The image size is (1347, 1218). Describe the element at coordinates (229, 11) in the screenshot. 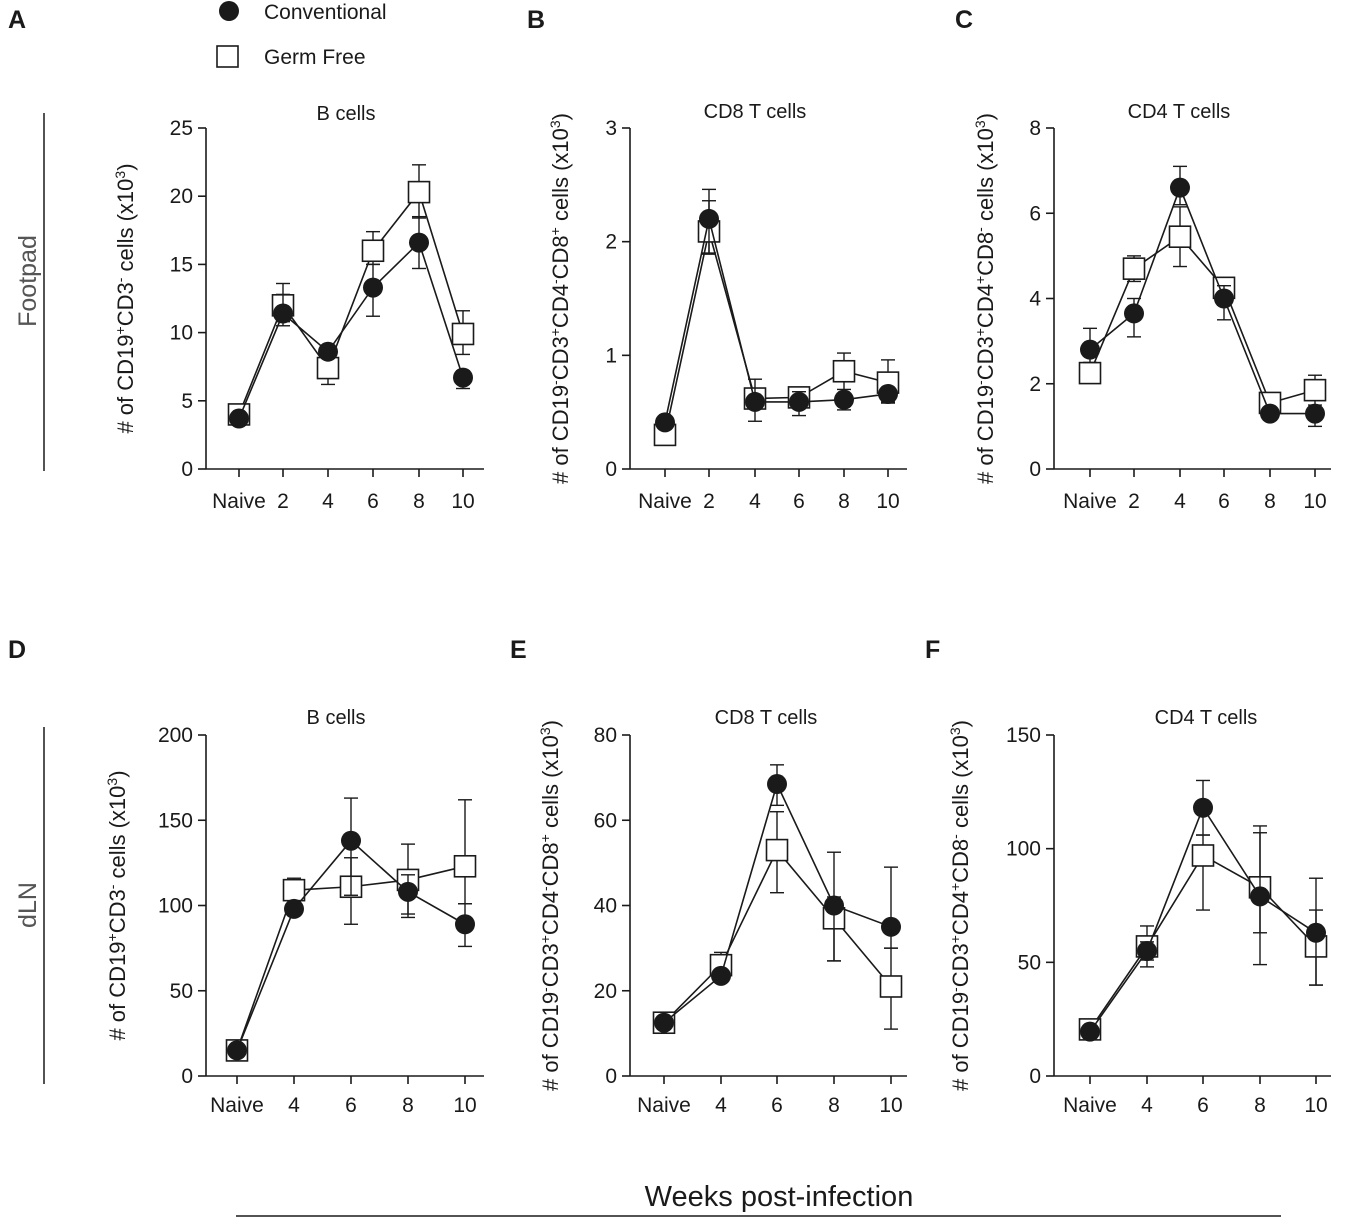

I see `legend-conventional-marker` at that location.